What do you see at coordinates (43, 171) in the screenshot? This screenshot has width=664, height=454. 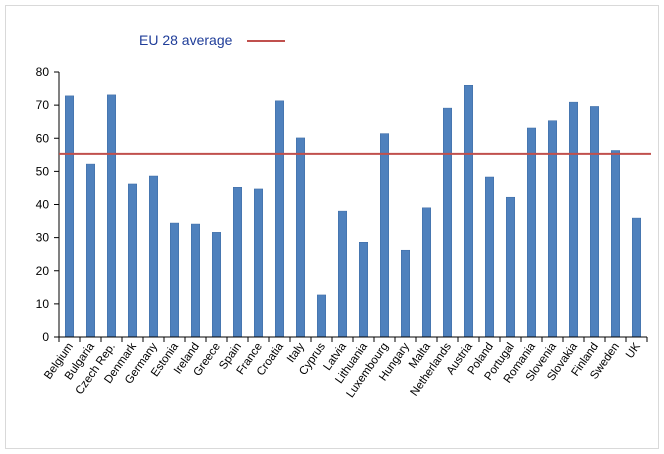 I see `y-tick-label: 50` at bounding box center [43, 171].